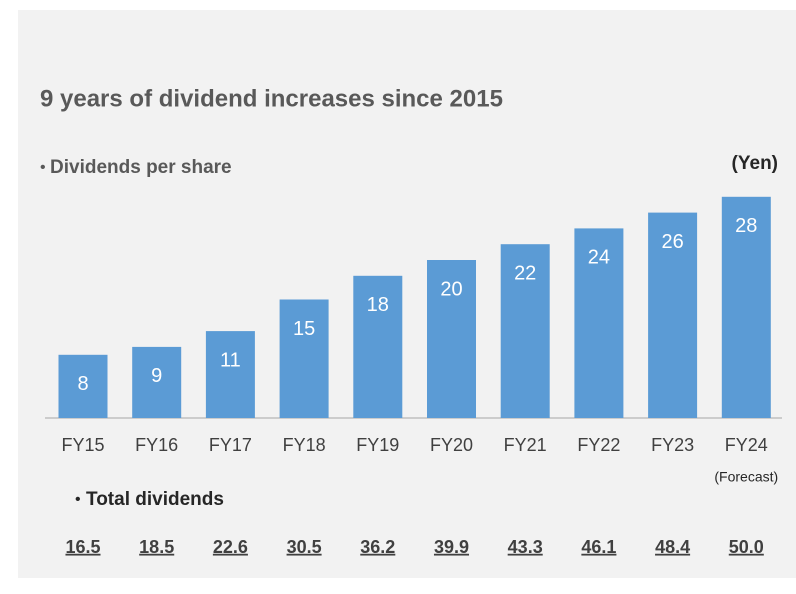  Describe the element at coordinates (525, 445) in the screenshot. I see `x-tick-label: FY21` at that location.